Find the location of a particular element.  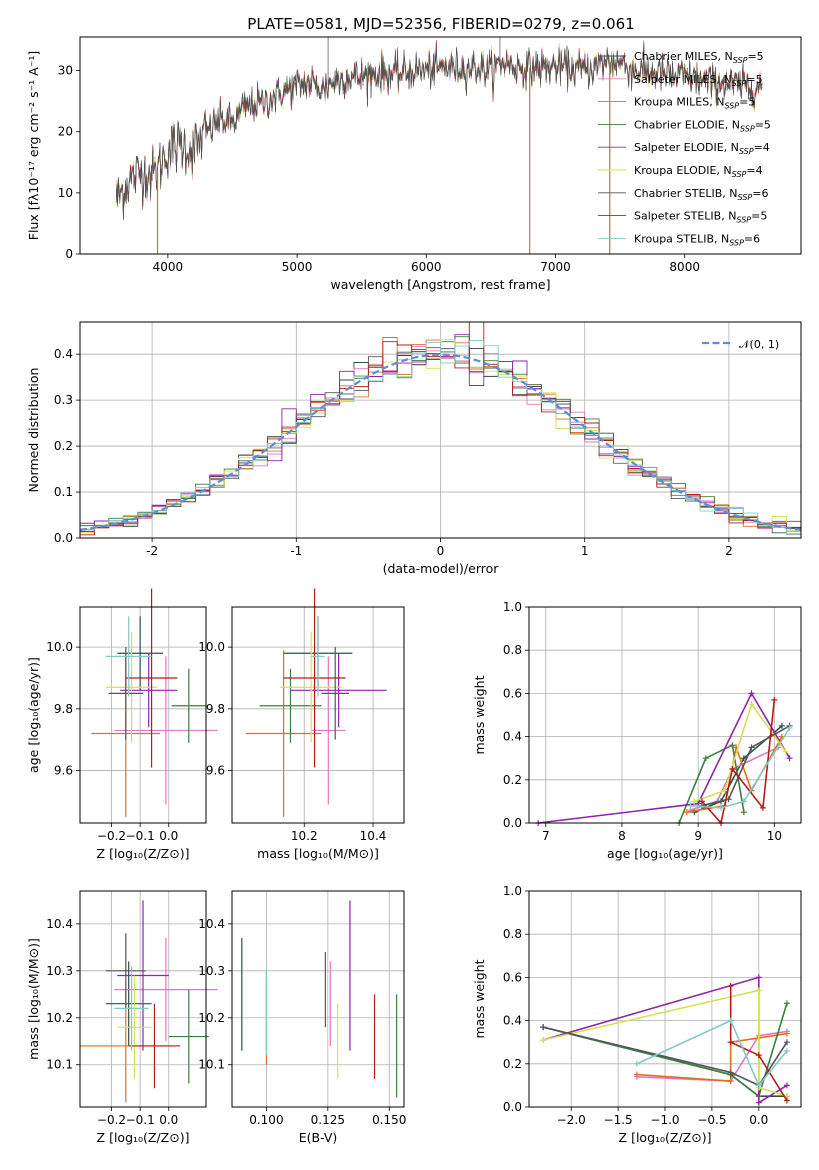

x-tick-label: 0.100 is located at coordinates (266, 1120).